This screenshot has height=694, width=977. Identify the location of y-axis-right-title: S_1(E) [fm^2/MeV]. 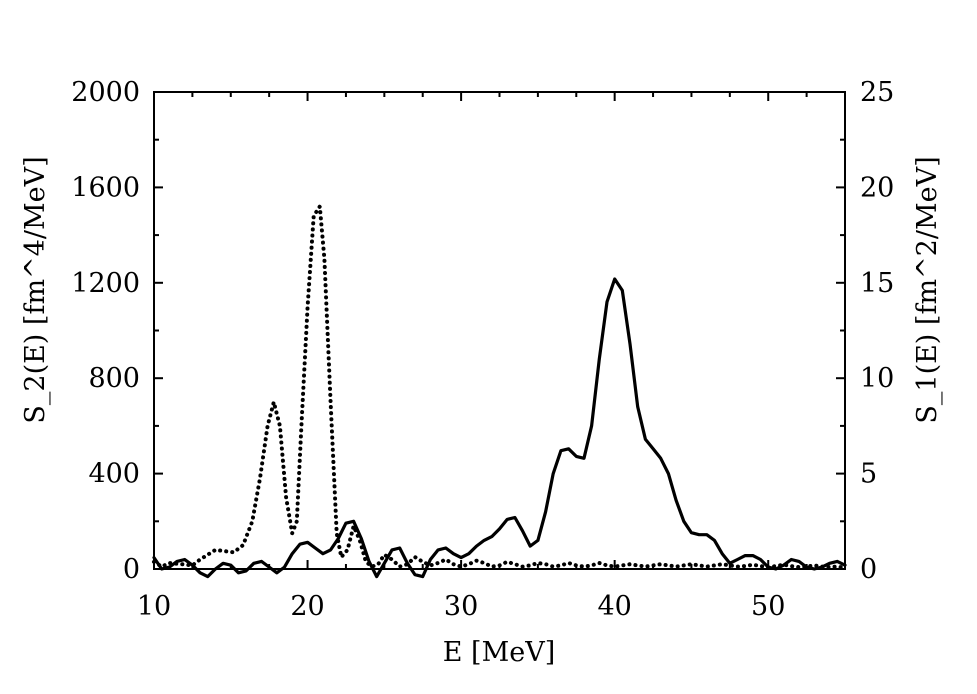
(927, 289).